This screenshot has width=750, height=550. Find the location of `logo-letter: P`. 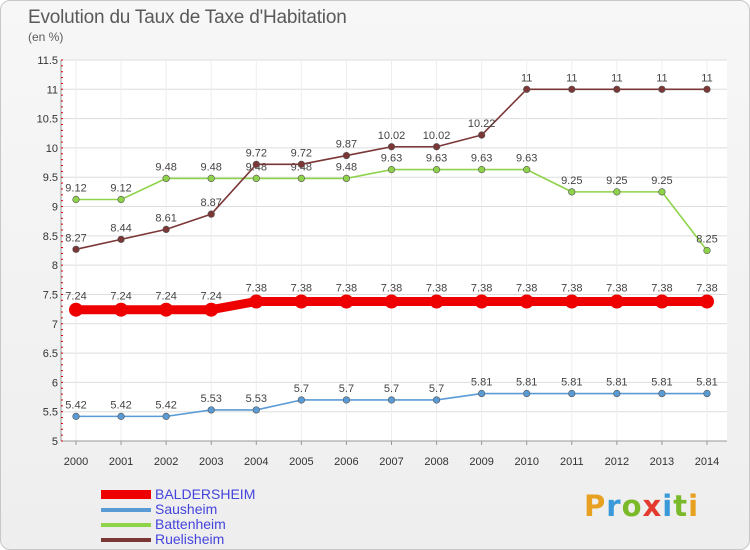

logo-letter: P is located at coordinates (595, 506).